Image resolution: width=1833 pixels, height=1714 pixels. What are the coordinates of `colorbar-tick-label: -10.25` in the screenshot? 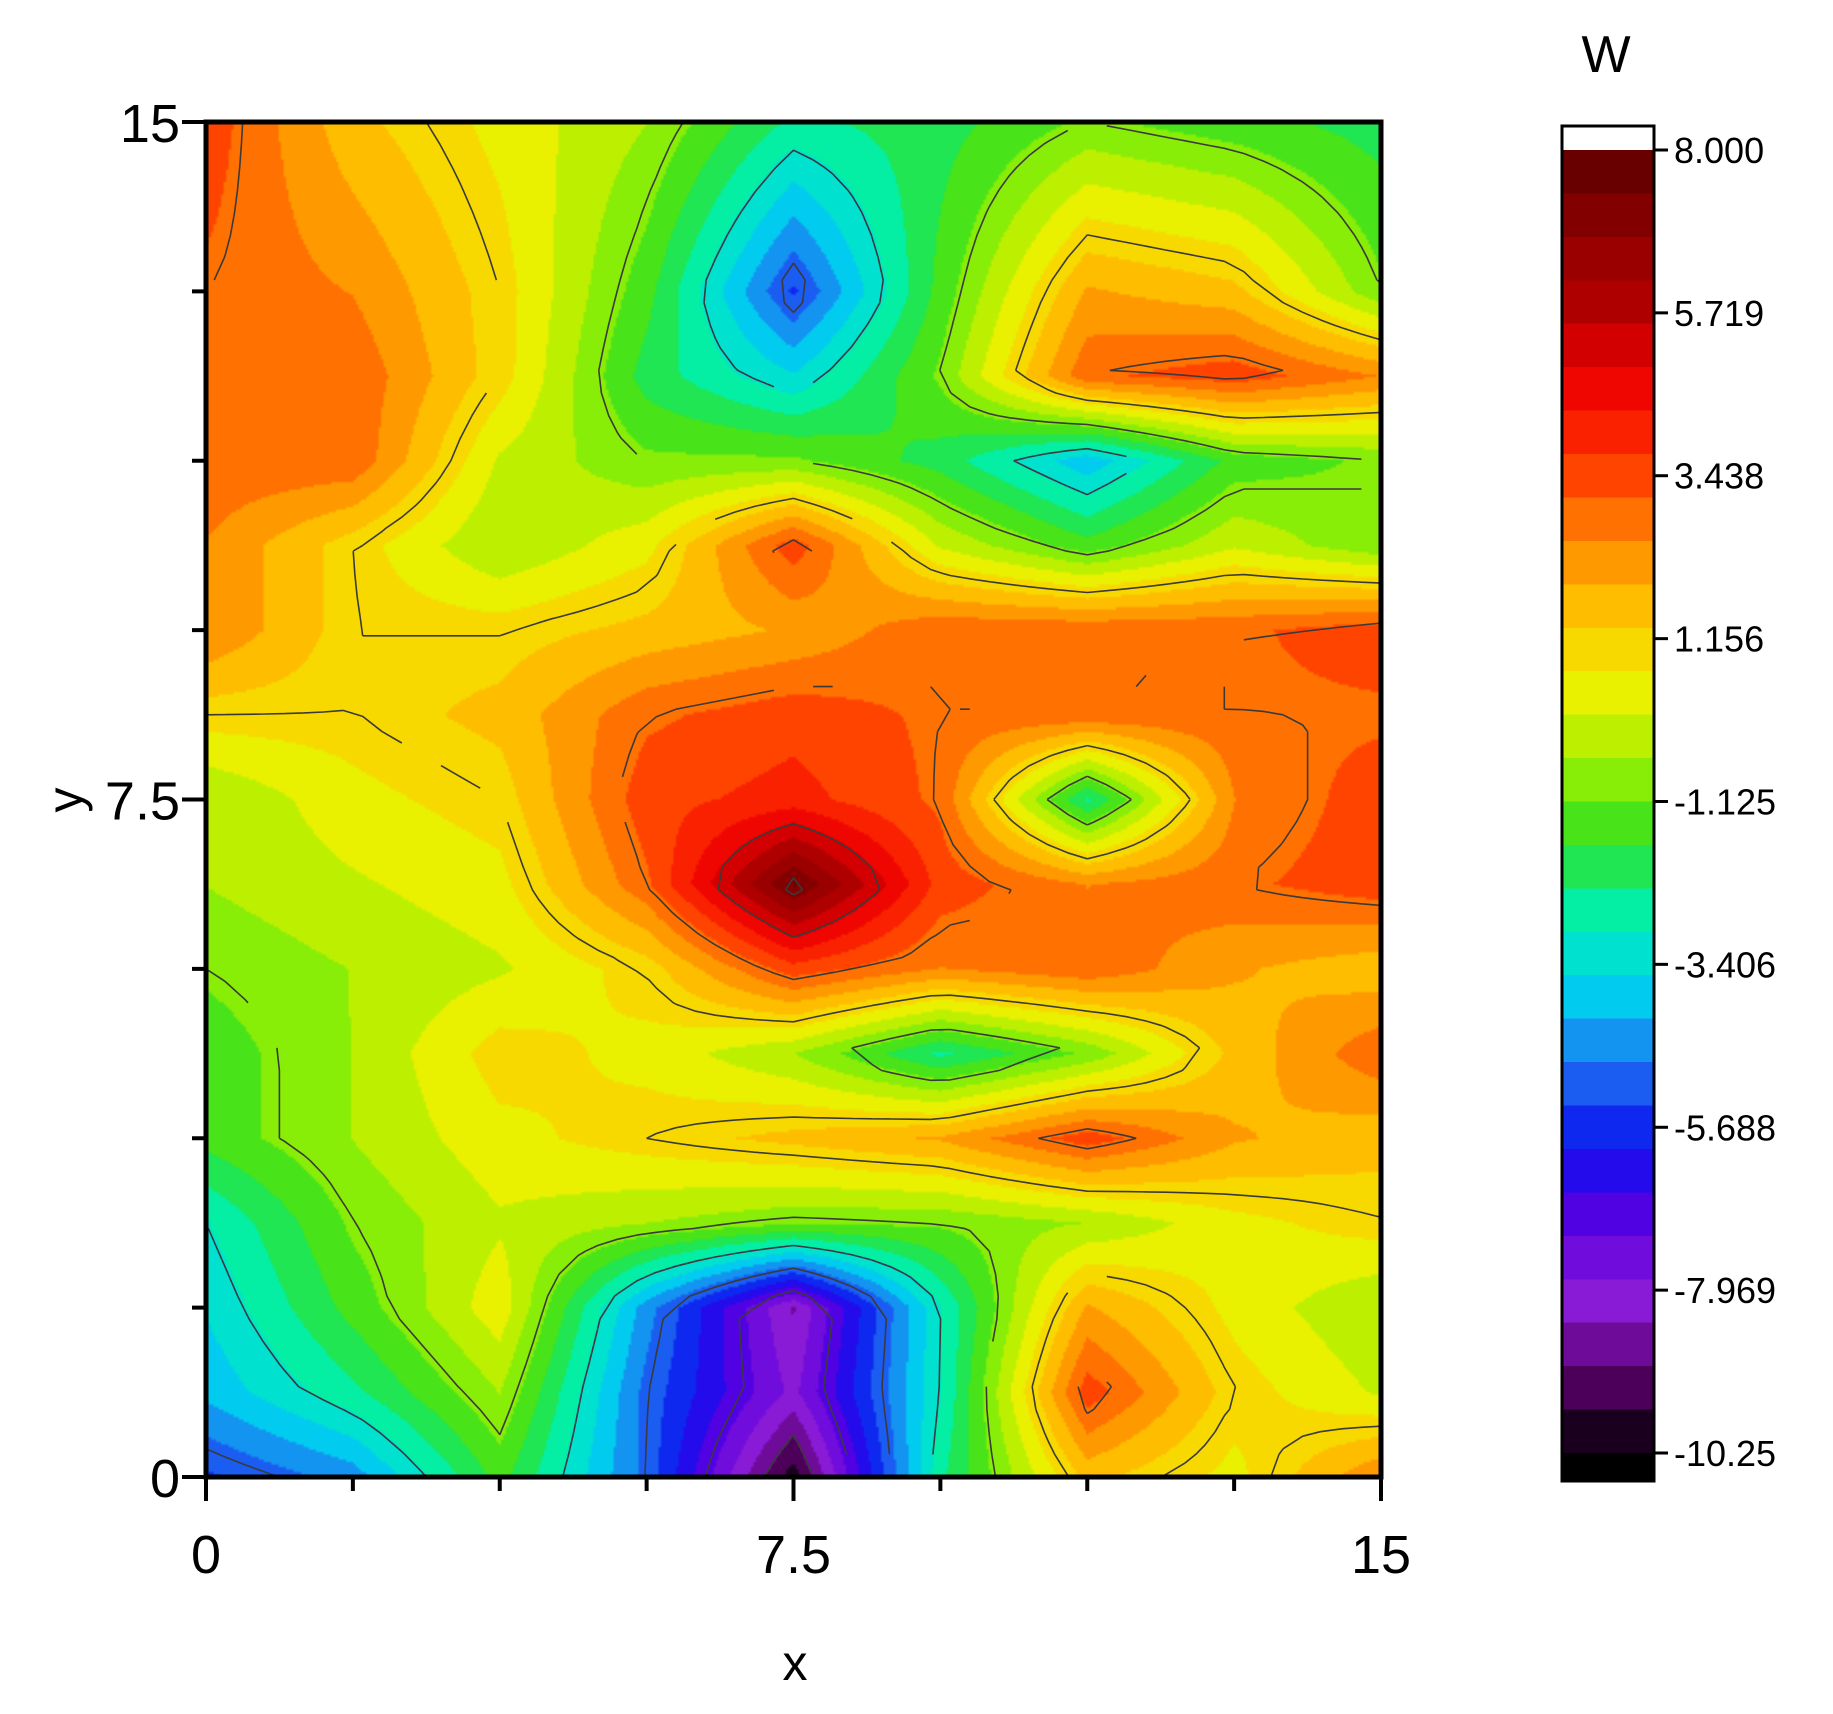 It's located at (1725, 1453).